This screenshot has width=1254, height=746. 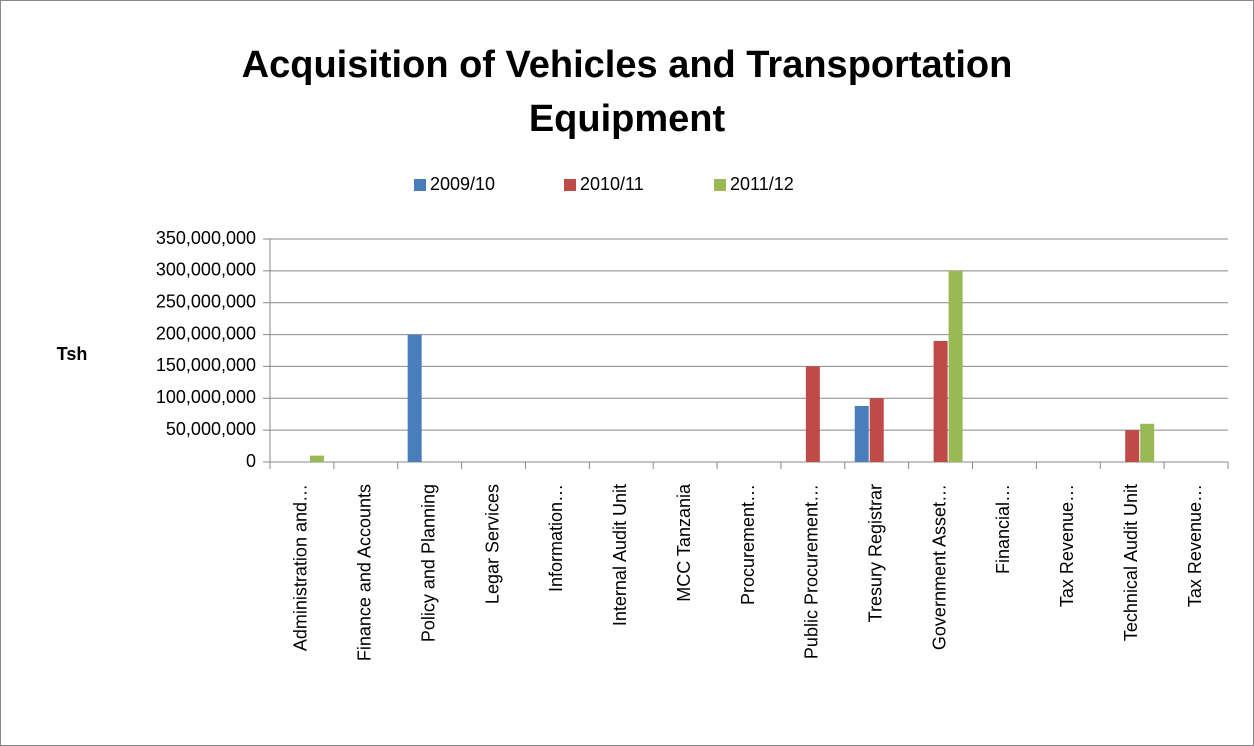 What do you see at coordinates (462, 184) in the screenshot?
I see `legend-label: 2009/10` at bounding box center [462, 184].